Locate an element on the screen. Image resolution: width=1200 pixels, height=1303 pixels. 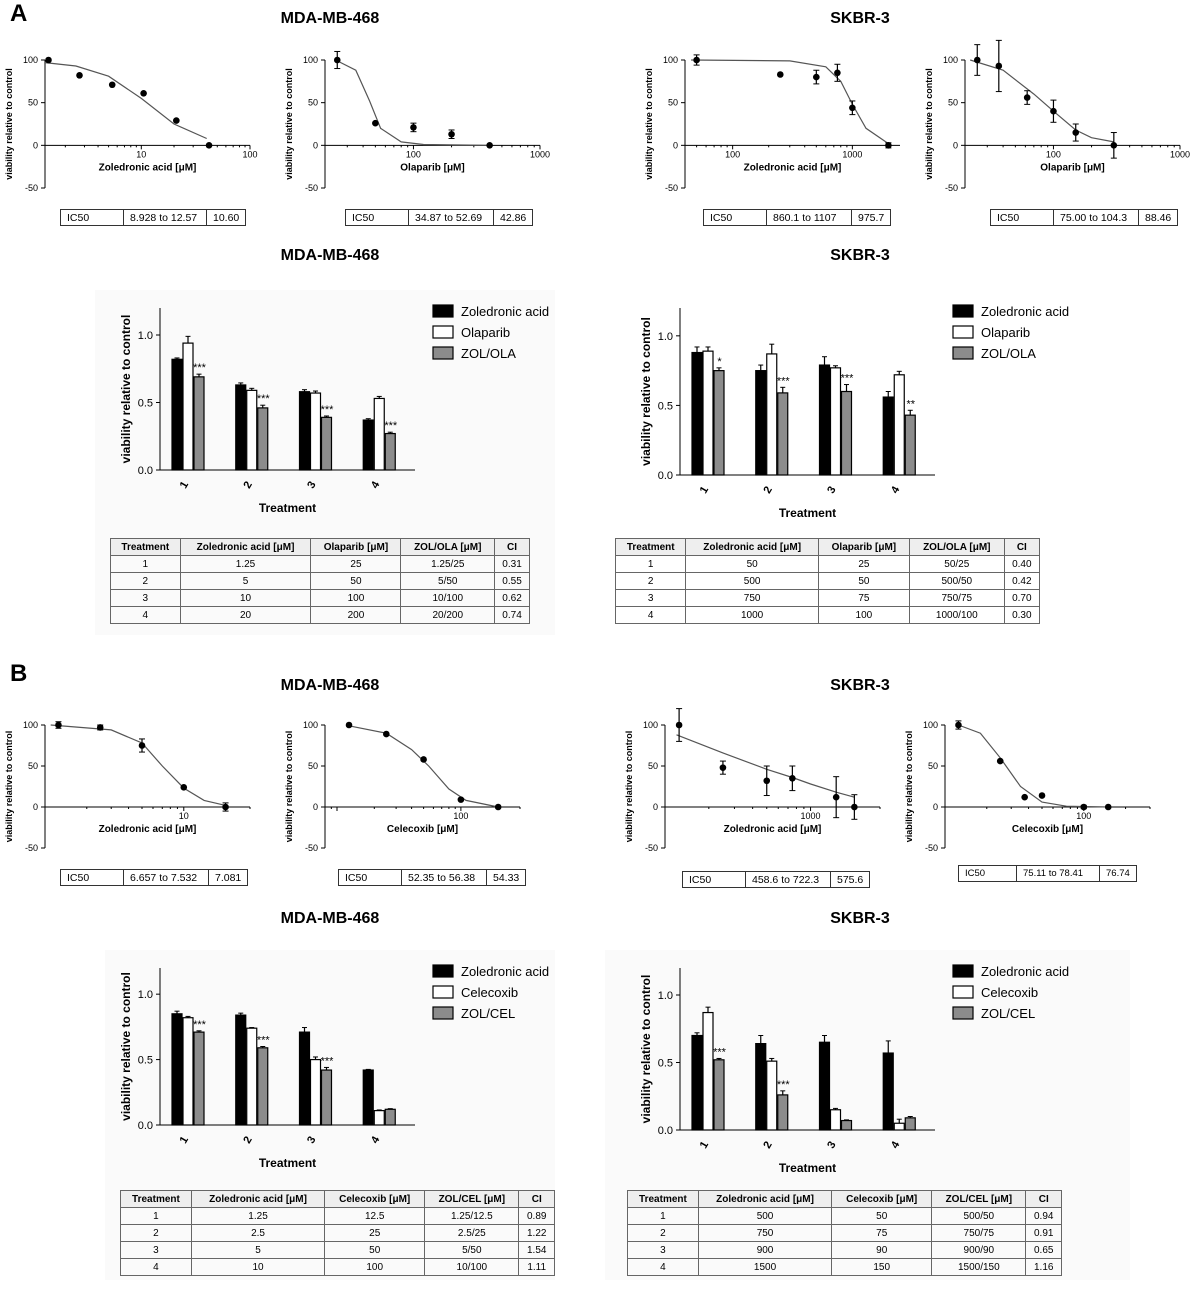
table-row: 3 750 75 750/75 0.70 is located at coordinates (827, 598).